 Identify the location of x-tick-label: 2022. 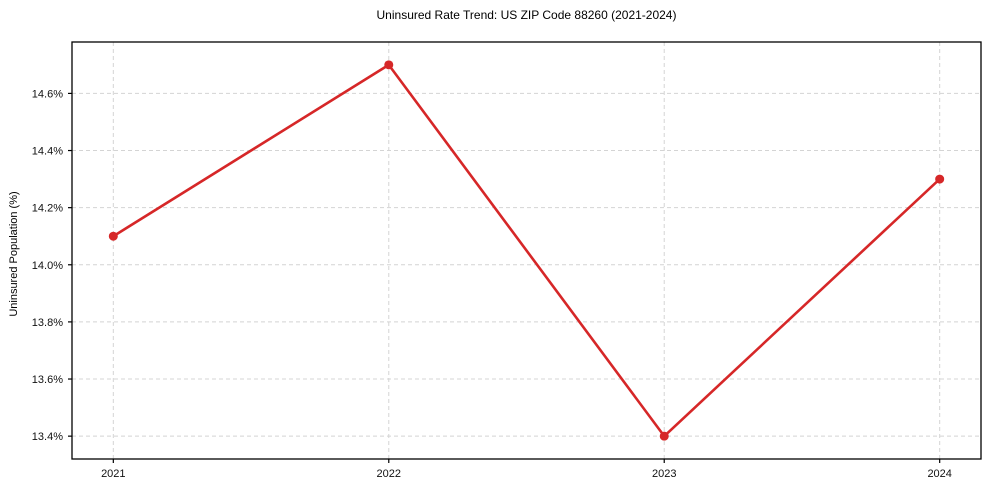
(389, 474).